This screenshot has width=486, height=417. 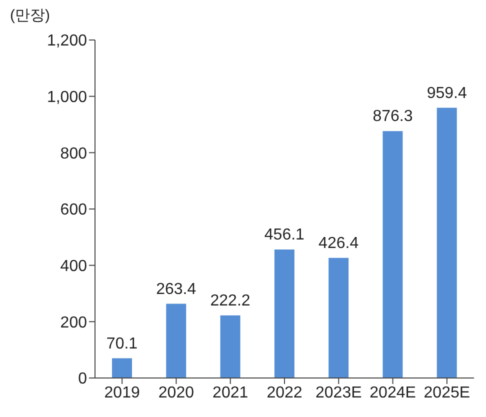 I want to click on y-axis-title: (만장), so click(x=30, y=15).